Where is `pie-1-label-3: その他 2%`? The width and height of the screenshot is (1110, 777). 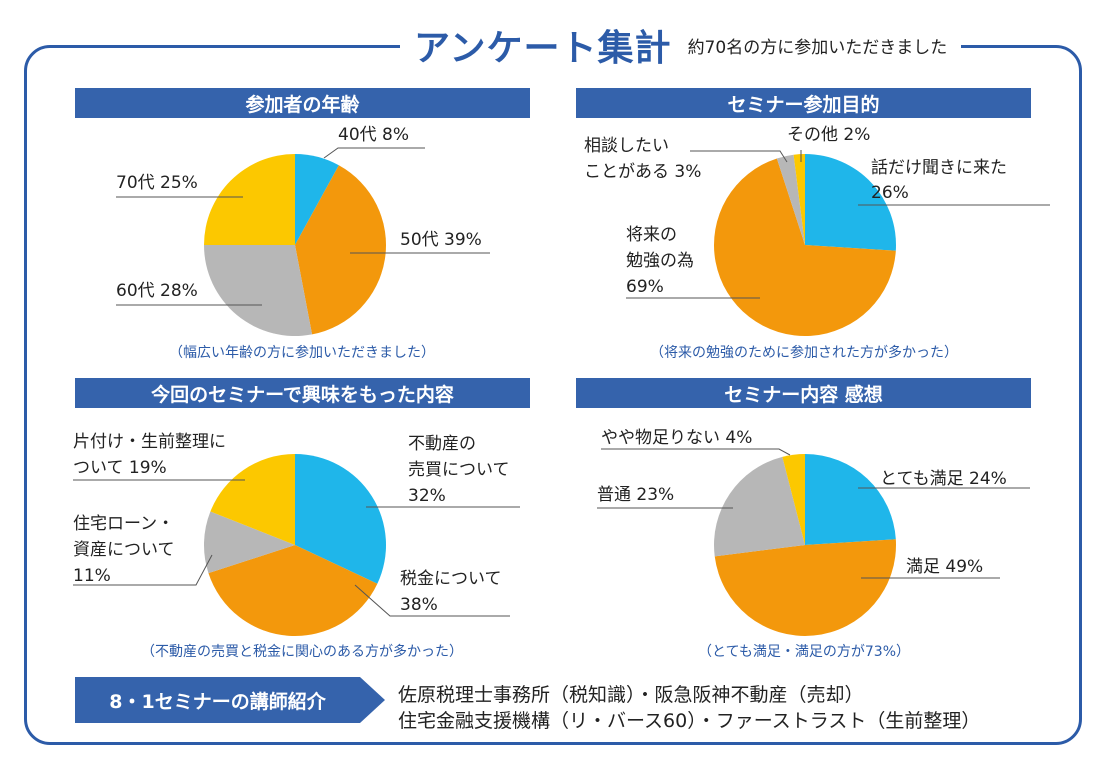 pie-1-label-3: その他 2% is located at coordinates (828, 135).